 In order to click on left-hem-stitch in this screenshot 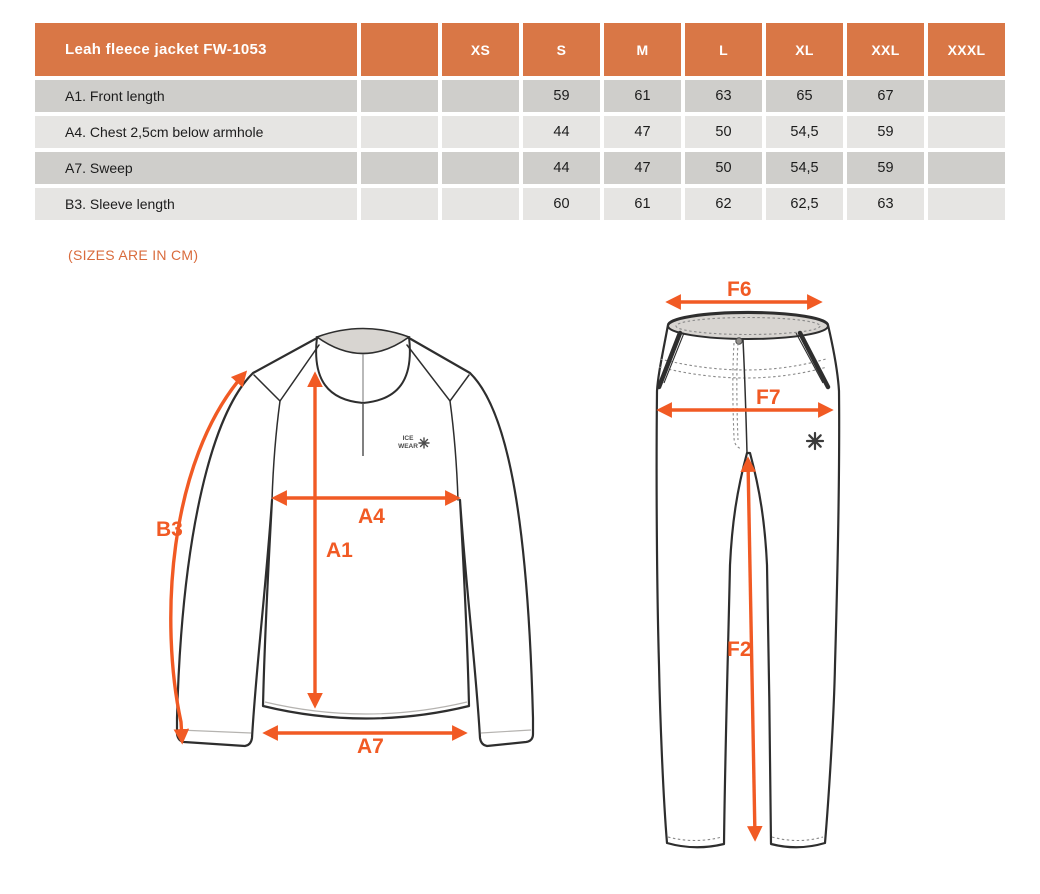, I will do `click(695, 839)`.